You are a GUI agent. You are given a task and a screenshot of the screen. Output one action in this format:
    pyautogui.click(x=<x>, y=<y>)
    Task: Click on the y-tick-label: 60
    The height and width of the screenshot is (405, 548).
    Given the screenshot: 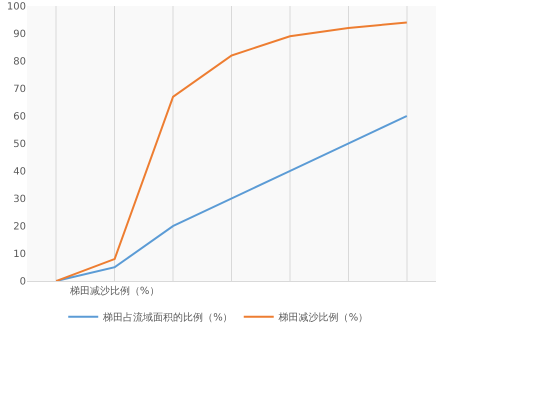 What is the action you would take?
    pyautogui.click(x=19, y=117)
    